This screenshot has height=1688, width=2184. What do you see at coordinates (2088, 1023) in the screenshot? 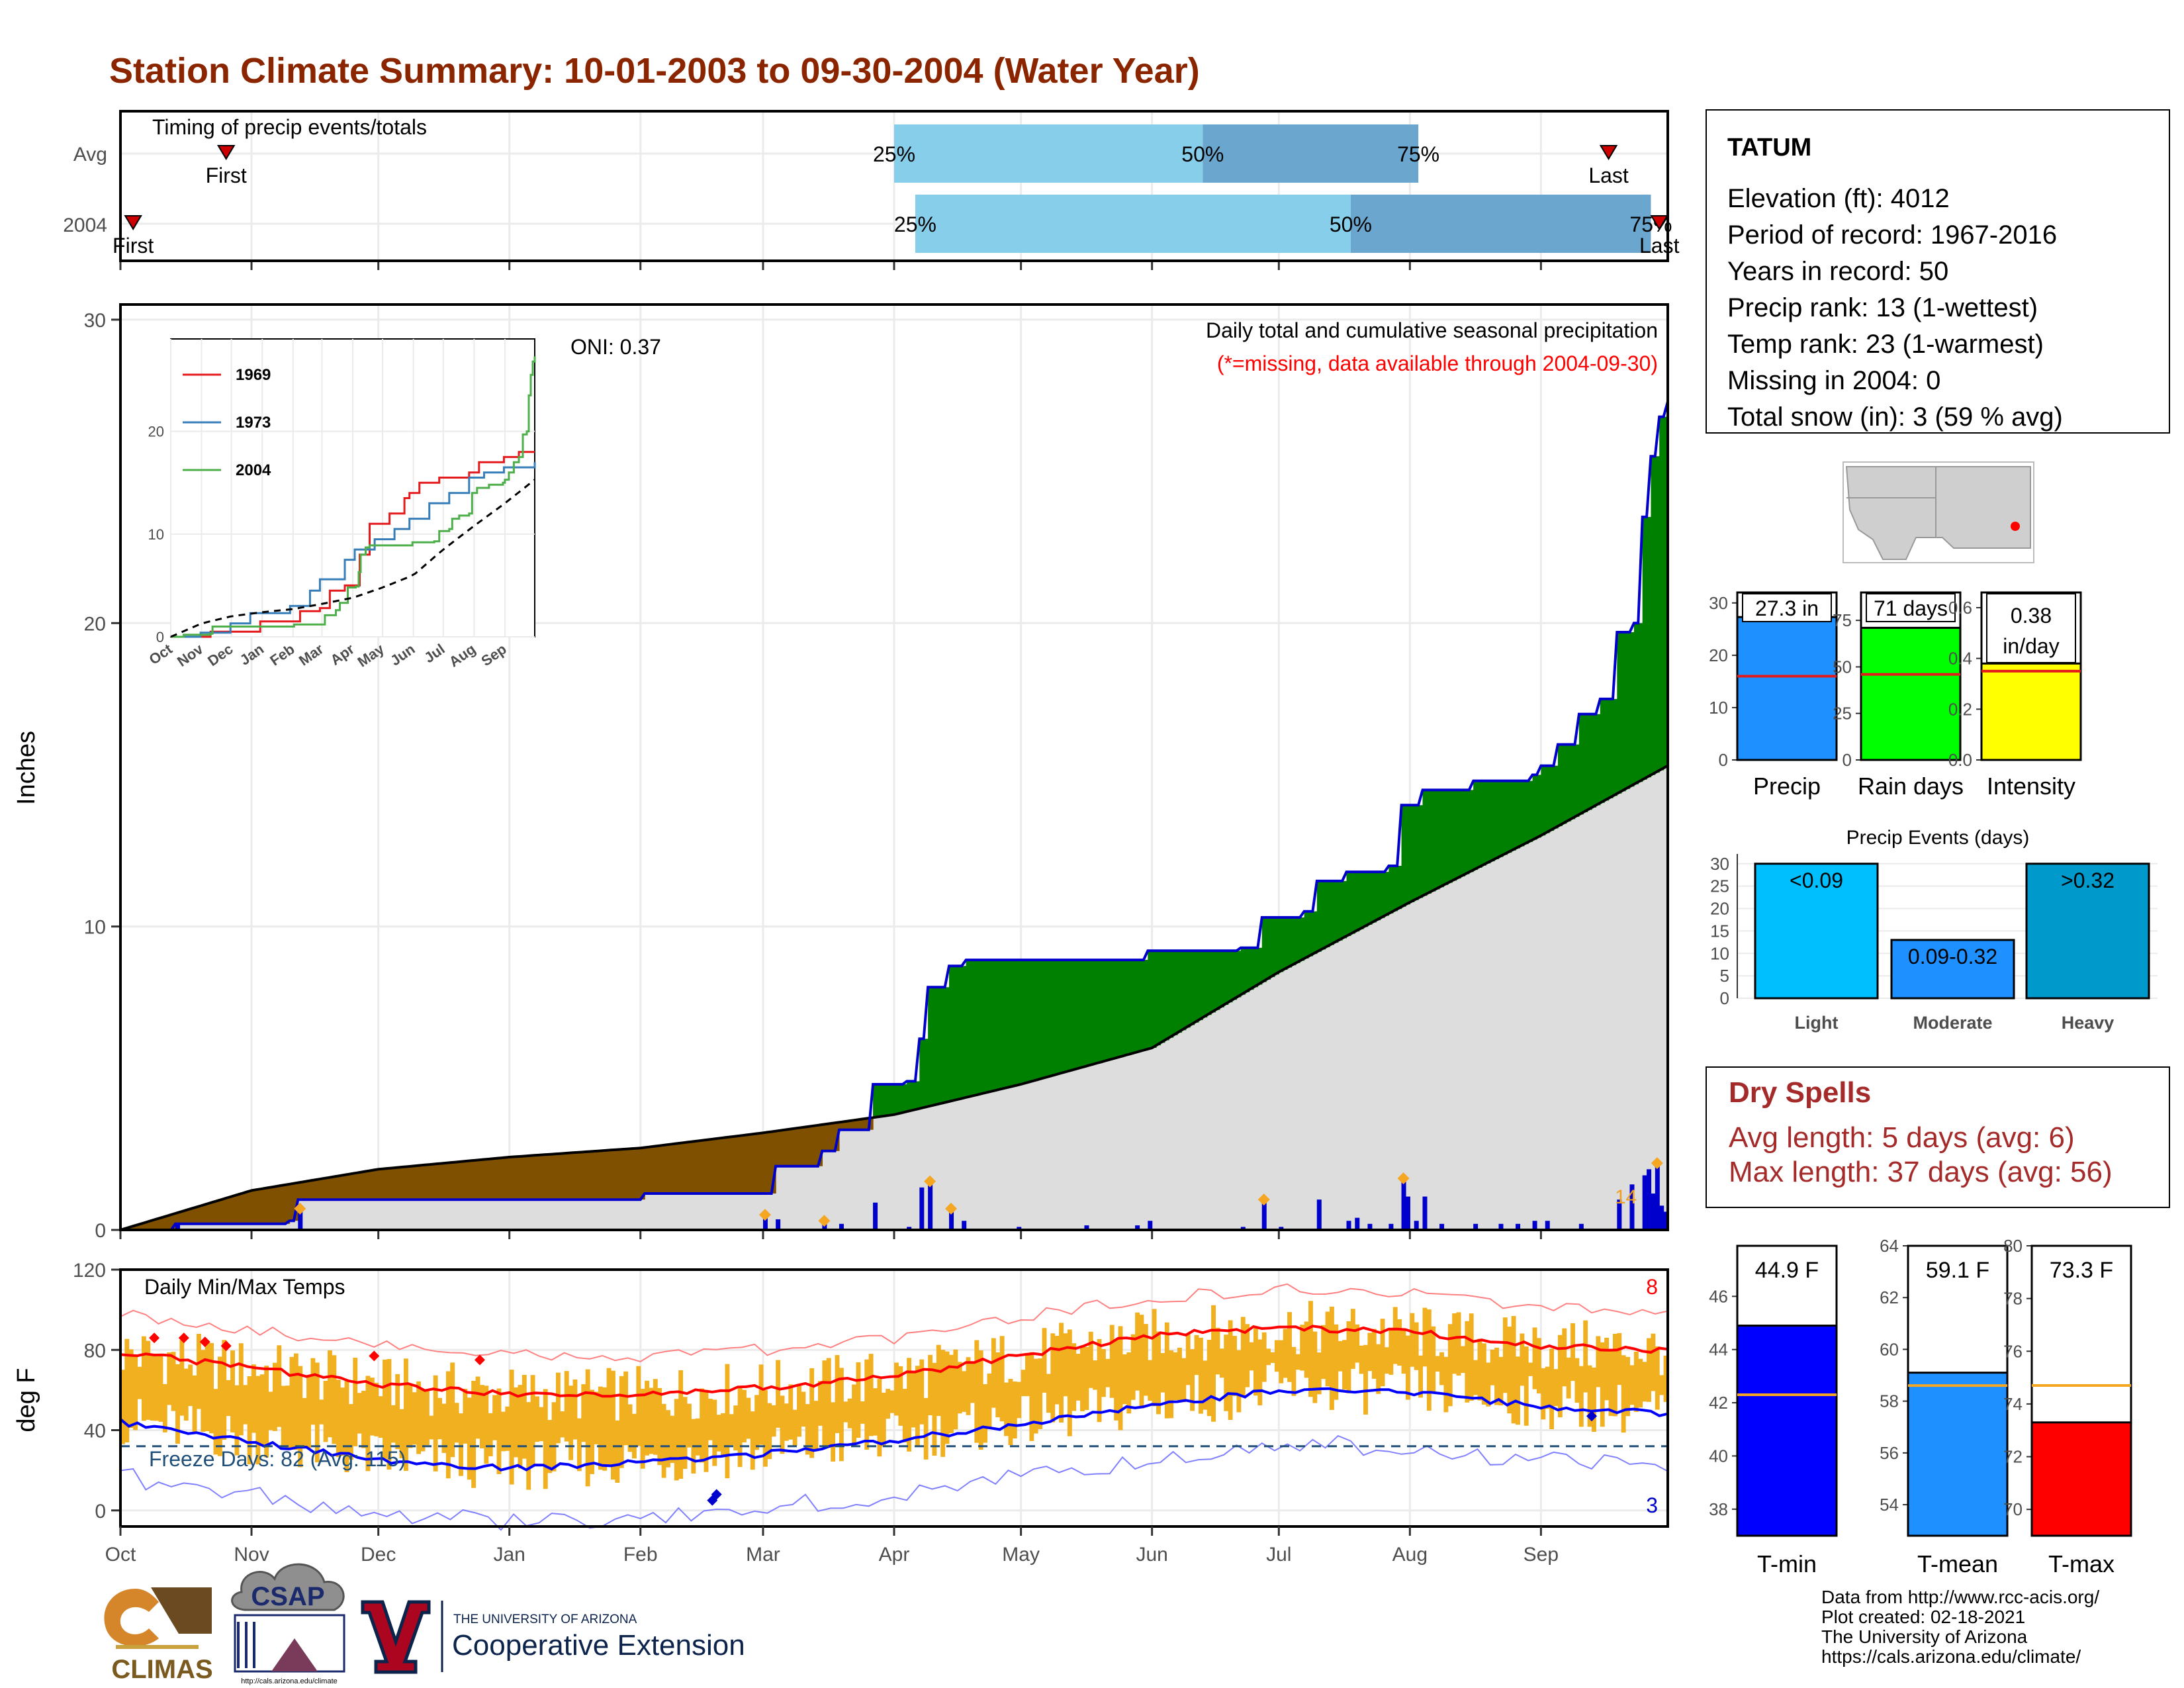
I see `events-category-label: Heavy` at bounding box center [2088, 1023].